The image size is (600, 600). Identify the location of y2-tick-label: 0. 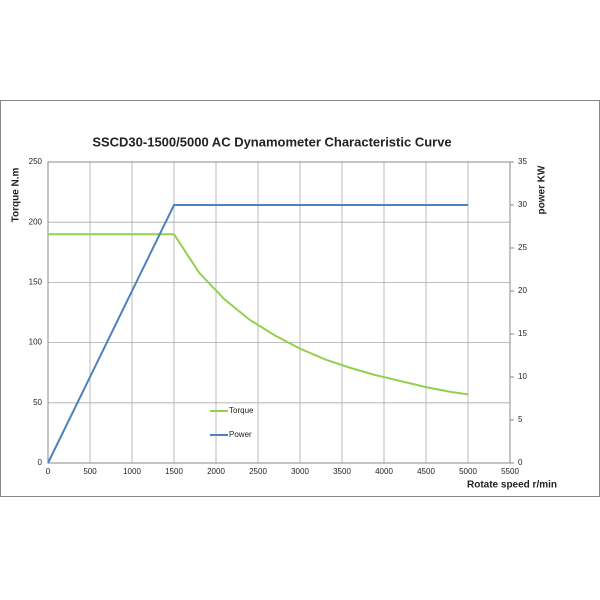
(520, 462).